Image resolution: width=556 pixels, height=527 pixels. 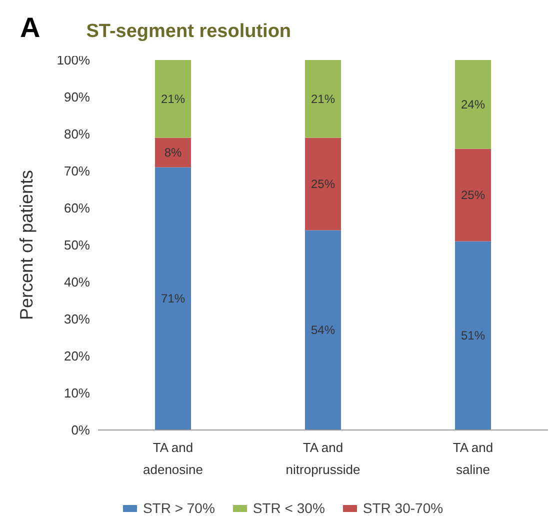 I want to click on y-tick-label: 20%, so click(x=77, y=356).